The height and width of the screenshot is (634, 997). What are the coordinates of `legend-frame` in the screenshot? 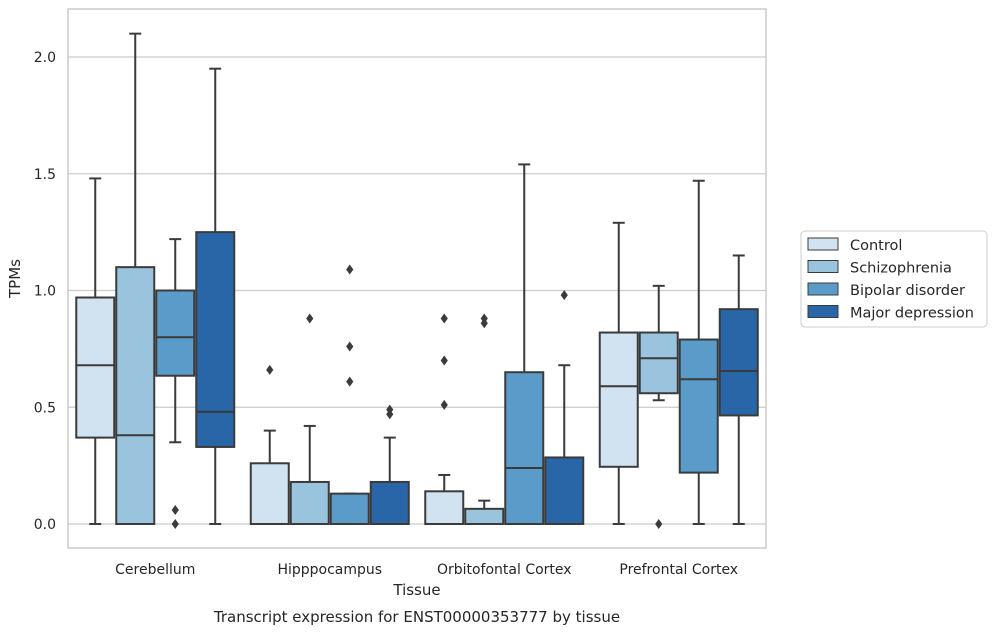 It's located at (894, 279).